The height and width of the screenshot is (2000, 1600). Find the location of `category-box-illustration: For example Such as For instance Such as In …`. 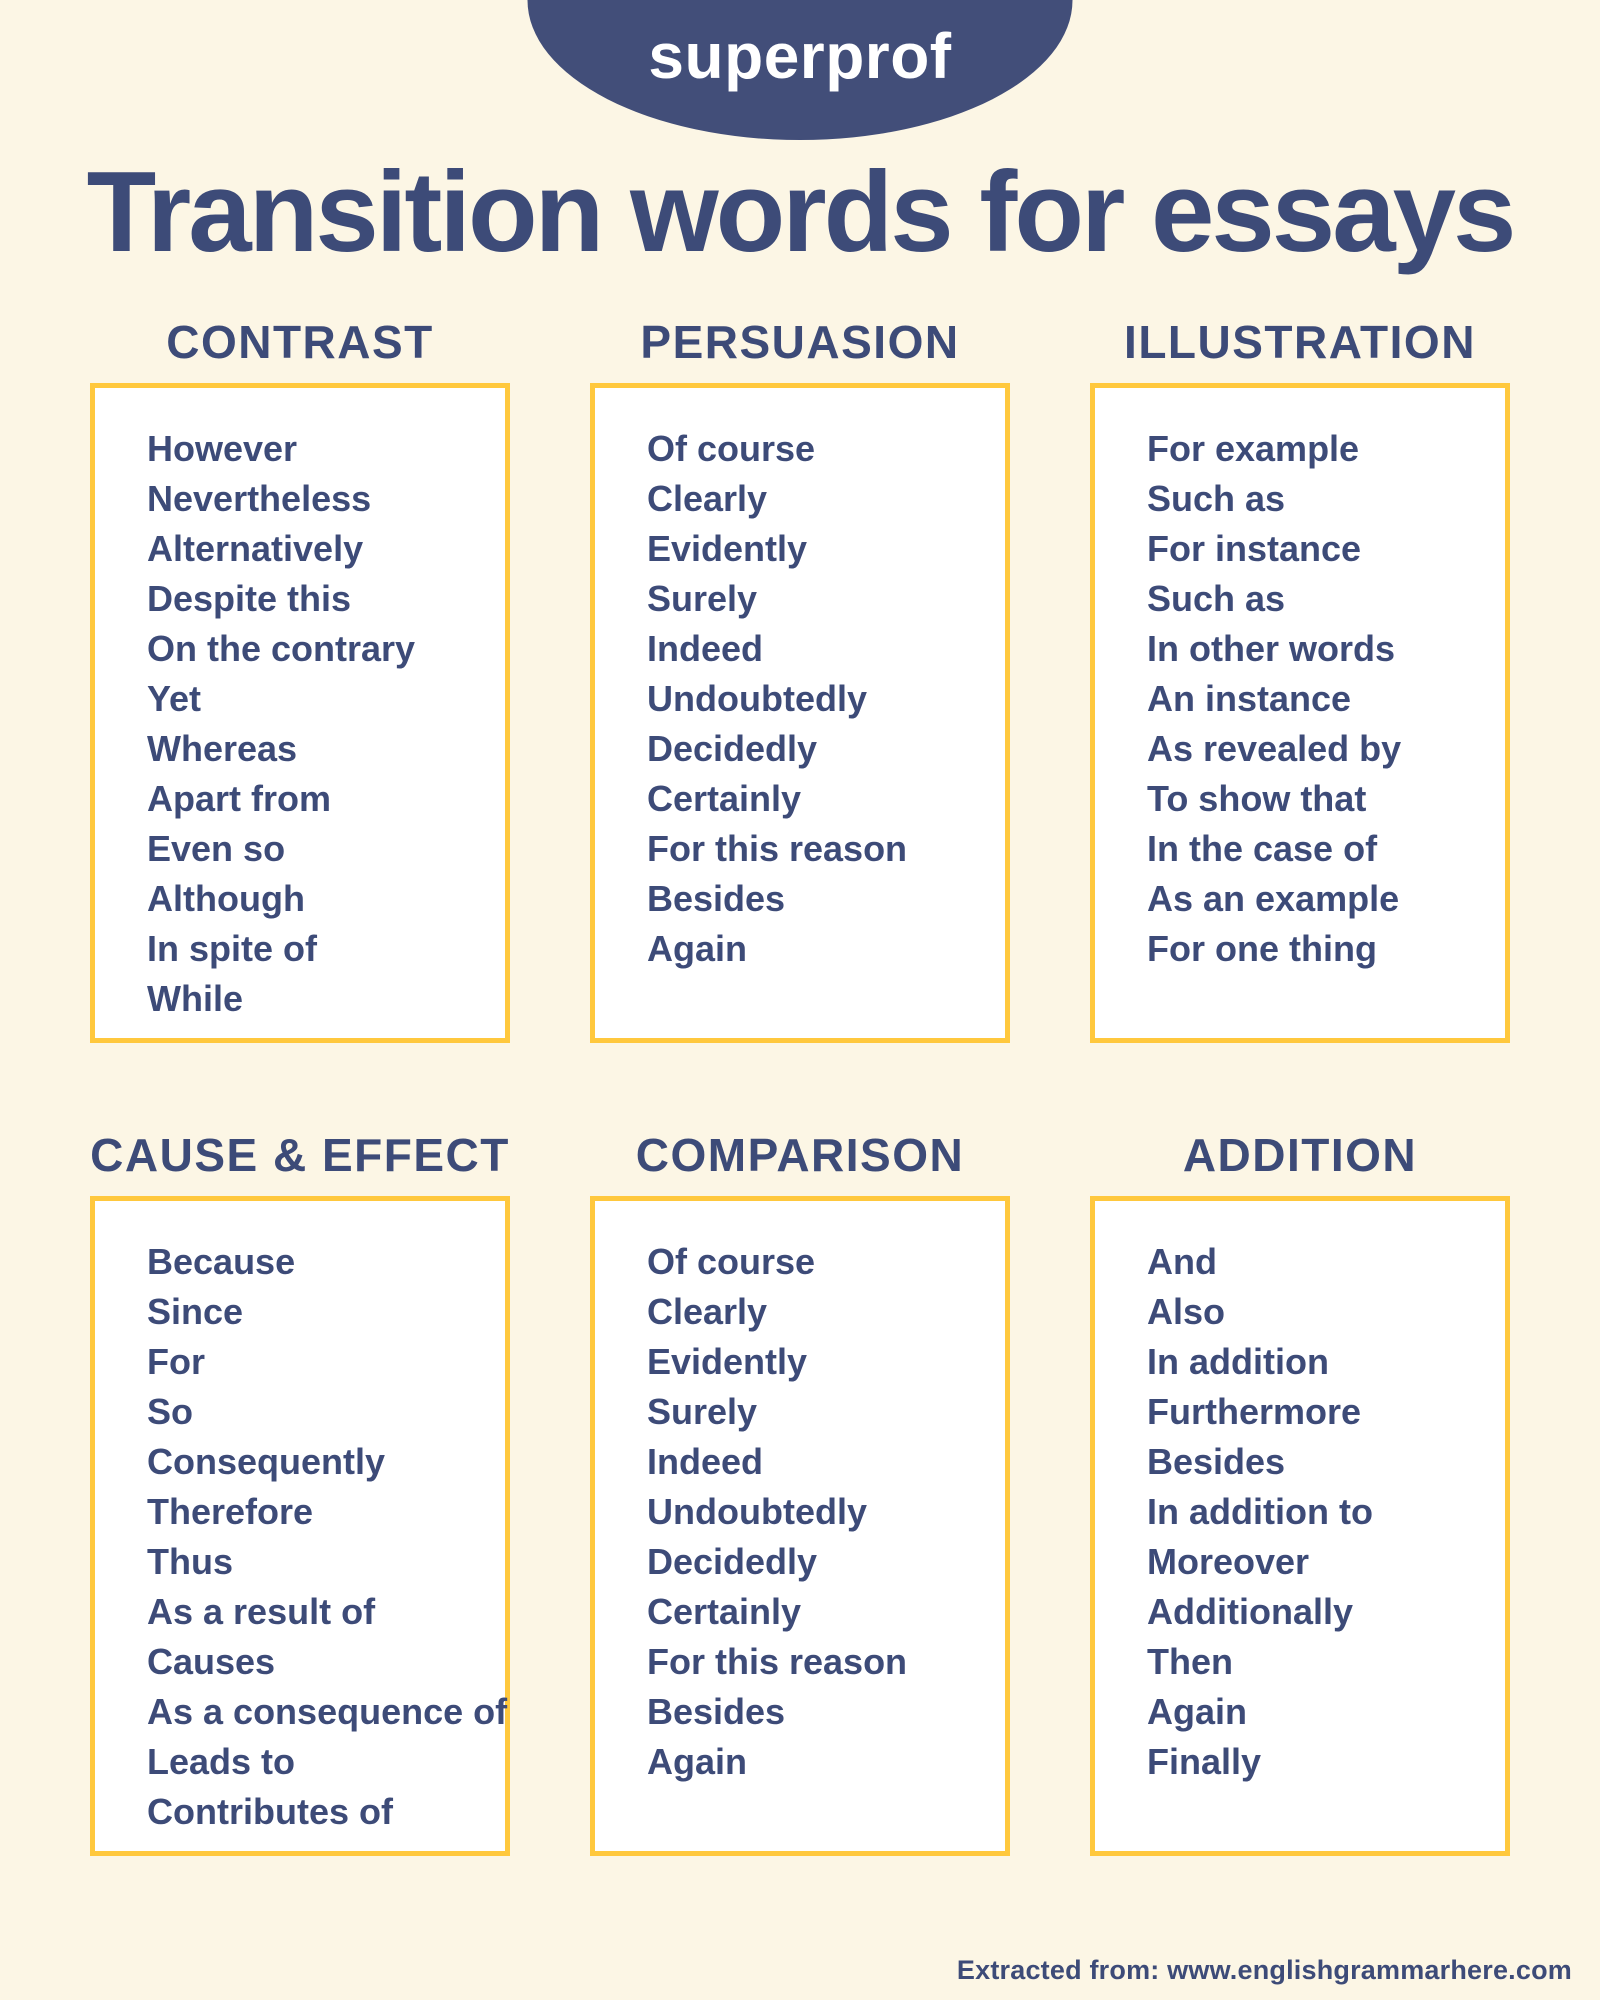

category-box-illustration: For example Such as For instance Such as In … is located at coordinates (1300, 712).